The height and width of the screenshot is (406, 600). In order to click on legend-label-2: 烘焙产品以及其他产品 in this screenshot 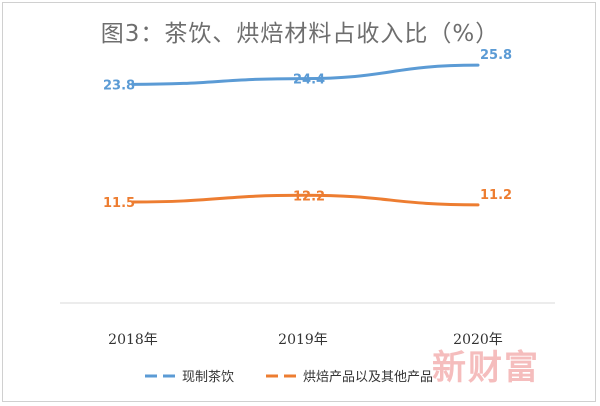, I will do `click(368, 377)`.